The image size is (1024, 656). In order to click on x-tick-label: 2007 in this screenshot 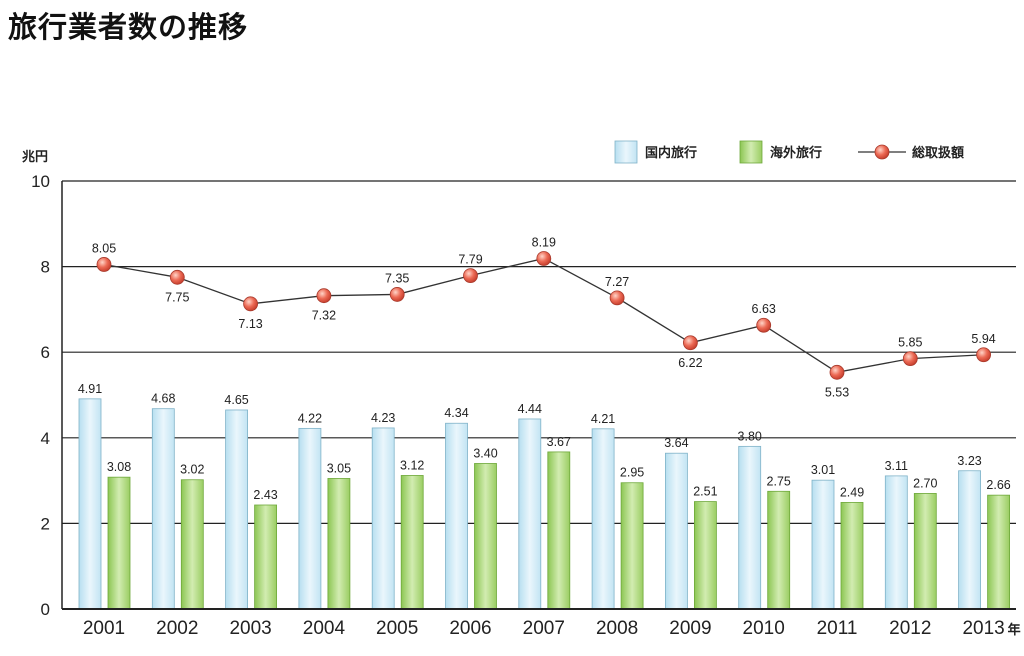, I will do `click(544, 628)`.